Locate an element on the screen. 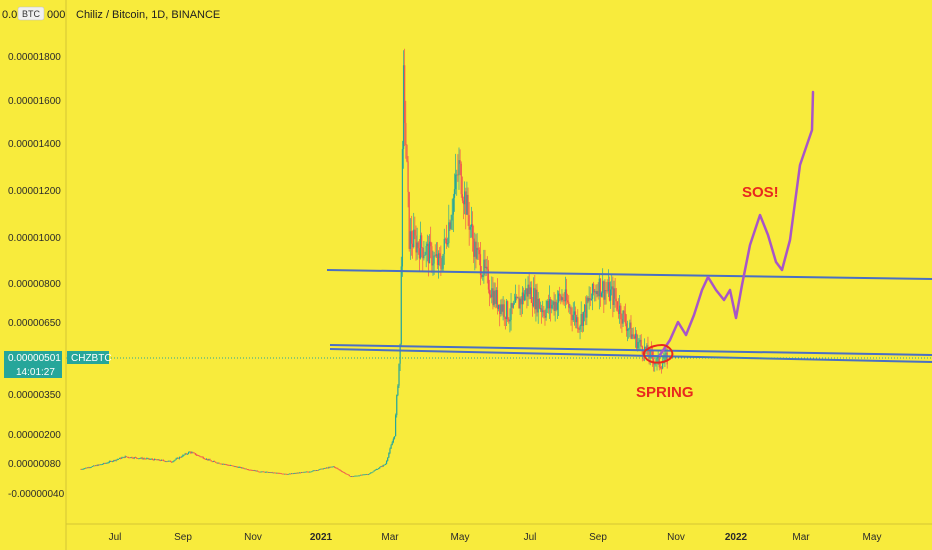 The height and width of the screenshot is (550, 932). spring-circle is located at coordinates (658, 353).